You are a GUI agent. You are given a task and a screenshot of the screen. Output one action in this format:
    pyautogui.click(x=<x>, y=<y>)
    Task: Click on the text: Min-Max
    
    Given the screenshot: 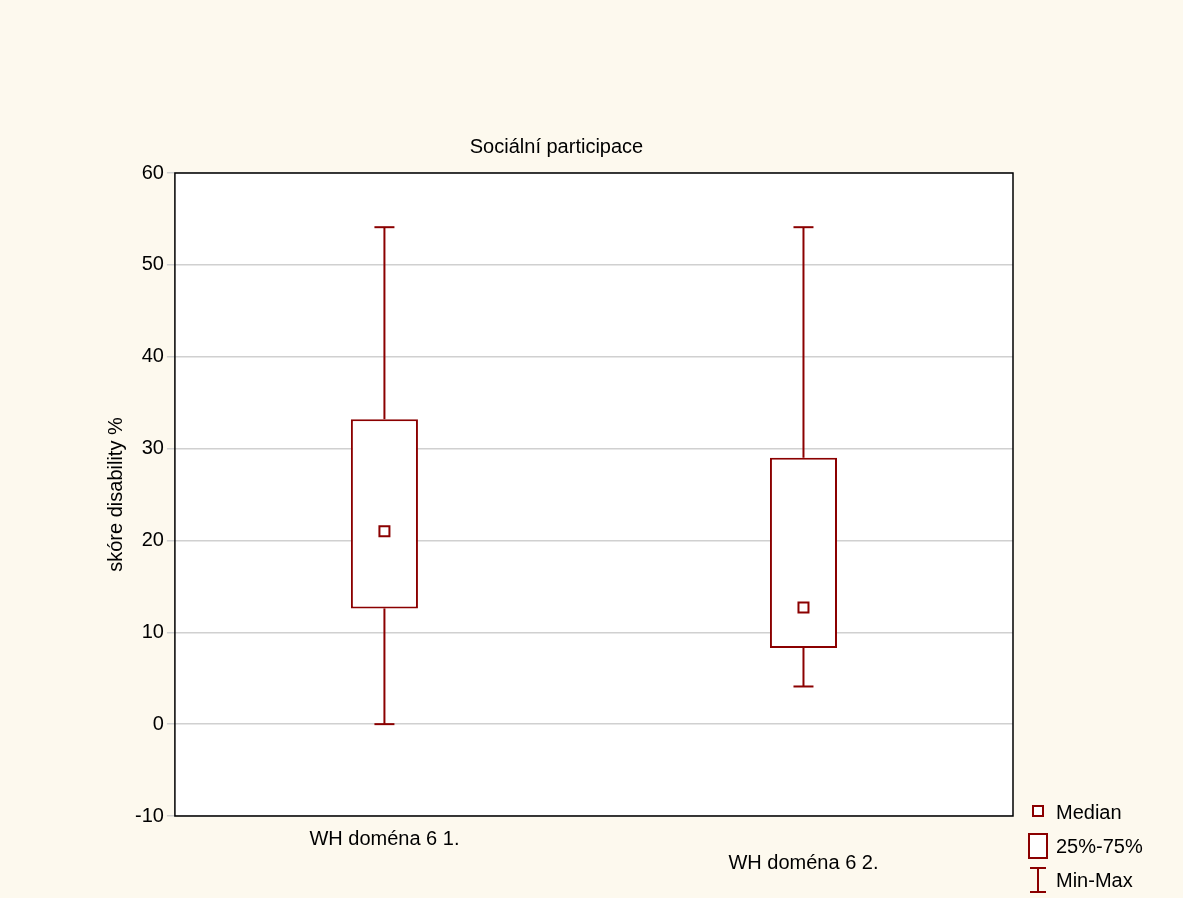 What is the action you would take?
    pyautogui.click(x=1094, y=880)
    